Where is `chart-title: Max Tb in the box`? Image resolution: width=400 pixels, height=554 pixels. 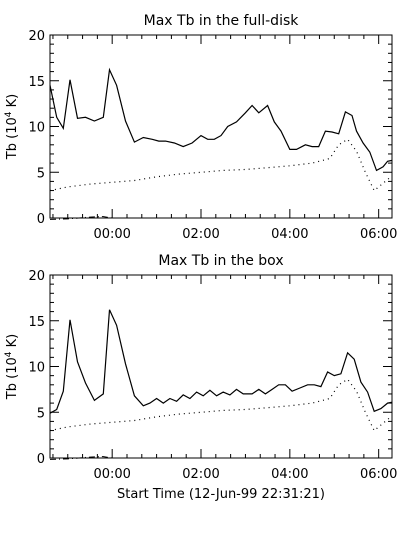 chart-title: Max Tb in the box is located at coordinates (220, 261).